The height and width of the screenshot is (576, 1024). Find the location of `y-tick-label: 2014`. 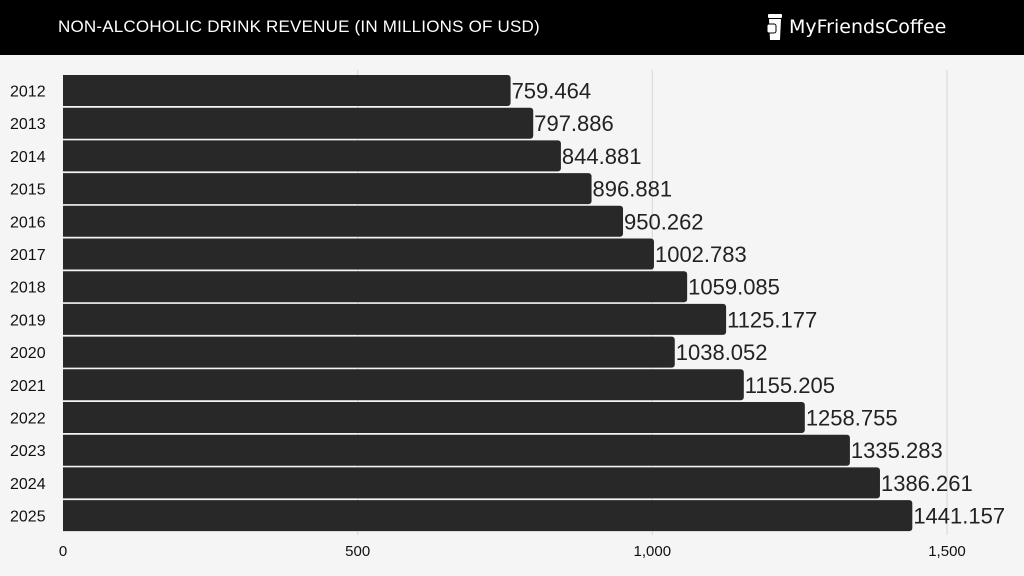

y-tick-label: 2014 is located at coordinates (28, 157).